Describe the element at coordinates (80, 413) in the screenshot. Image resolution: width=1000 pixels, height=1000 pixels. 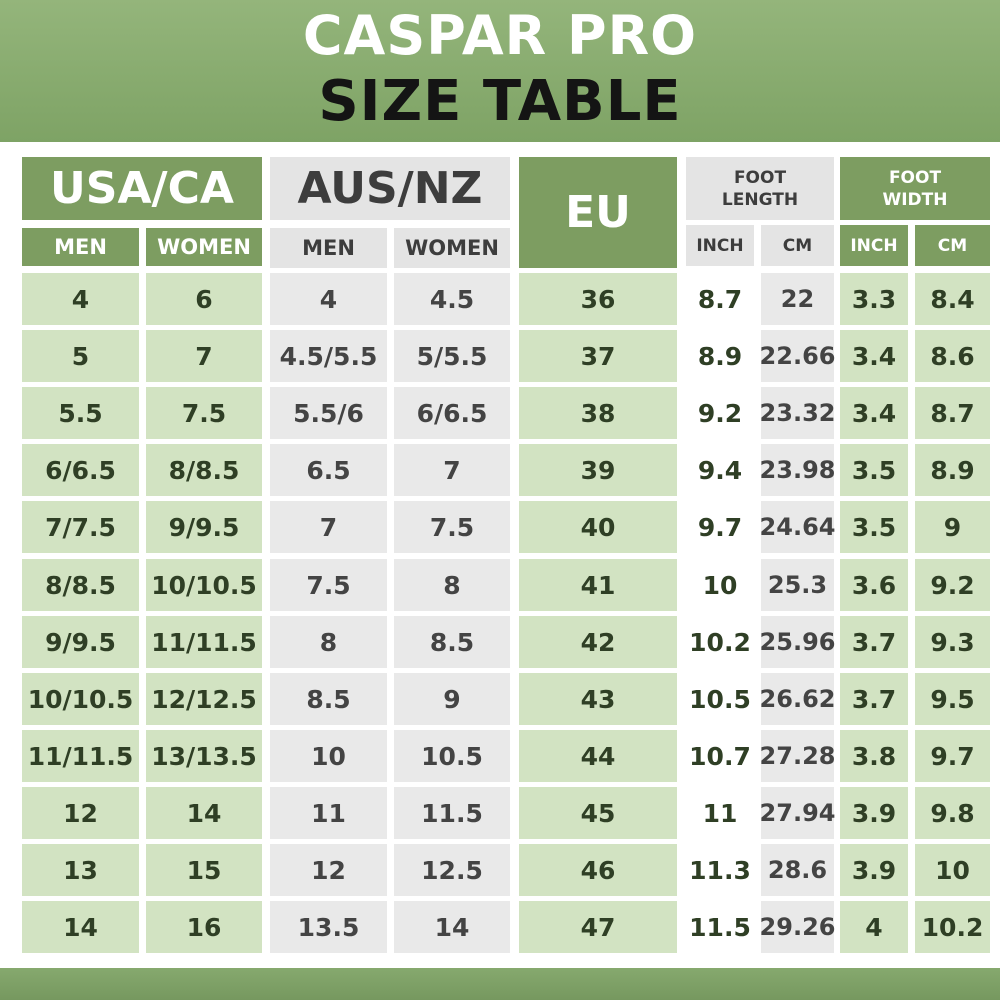
I see `cell-usa-men: 5.5` at that location.